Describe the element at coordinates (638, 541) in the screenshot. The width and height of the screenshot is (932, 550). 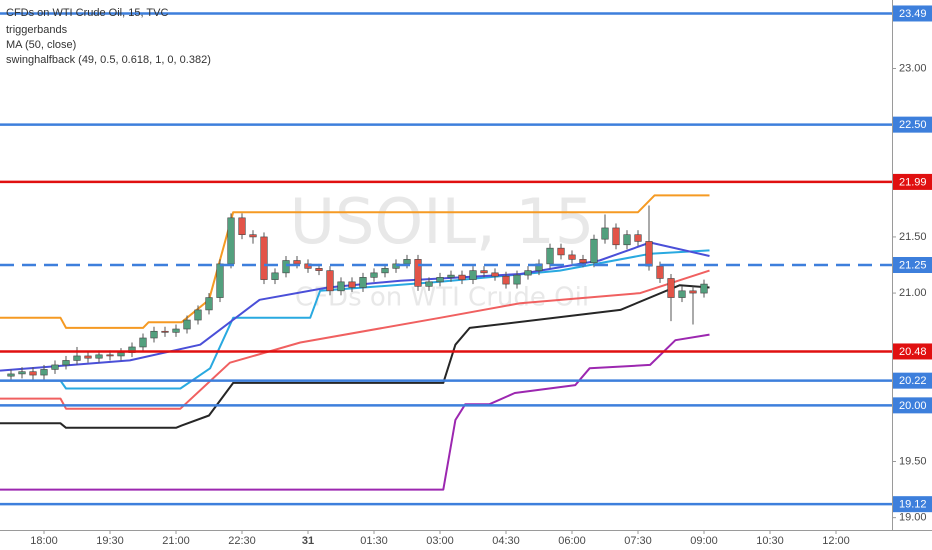
I see `x-tick-label: 07:30` at that location.